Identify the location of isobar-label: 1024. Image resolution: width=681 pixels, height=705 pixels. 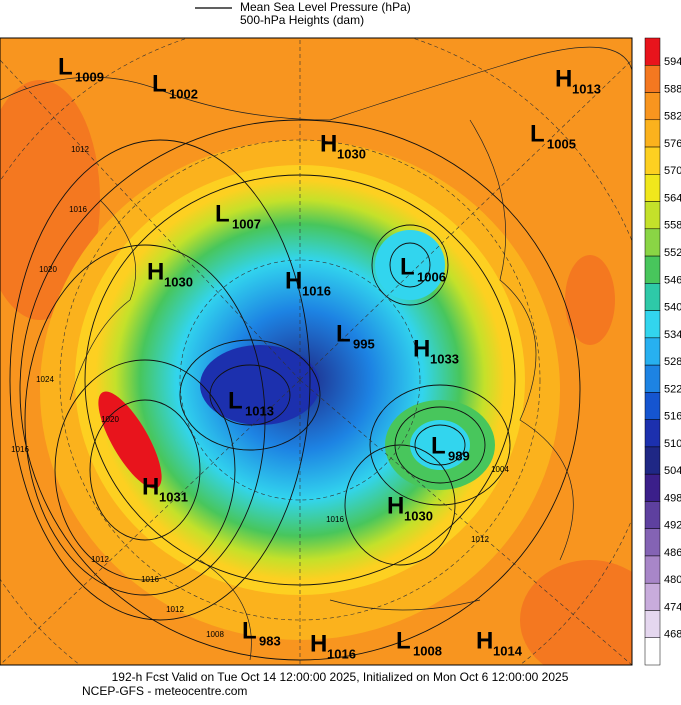
(45, 379).